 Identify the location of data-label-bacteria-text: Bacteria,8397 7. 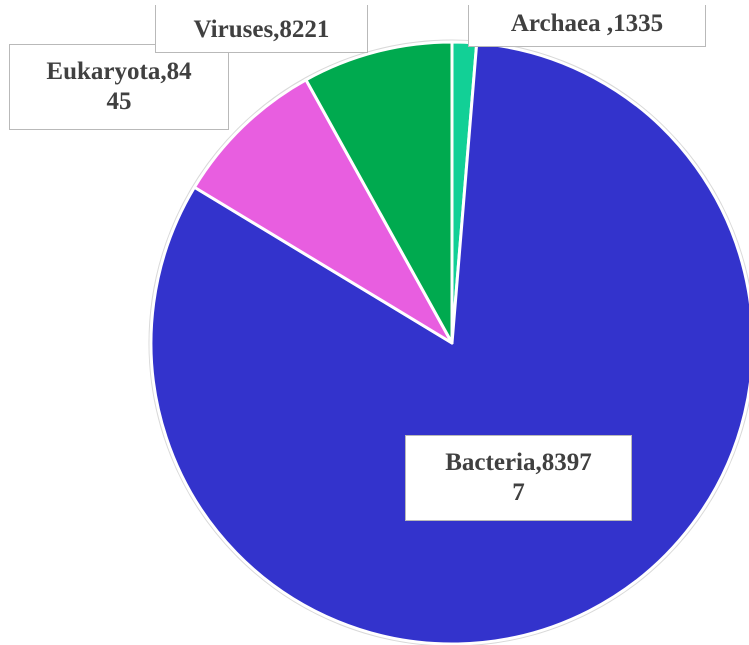
(518, 477).